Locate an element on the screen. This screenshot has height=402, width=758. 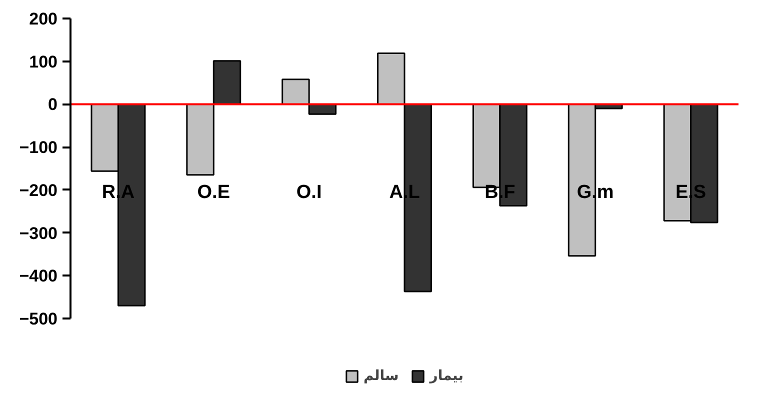
y-tick-label: 0 is located at coordinates (53, 104).